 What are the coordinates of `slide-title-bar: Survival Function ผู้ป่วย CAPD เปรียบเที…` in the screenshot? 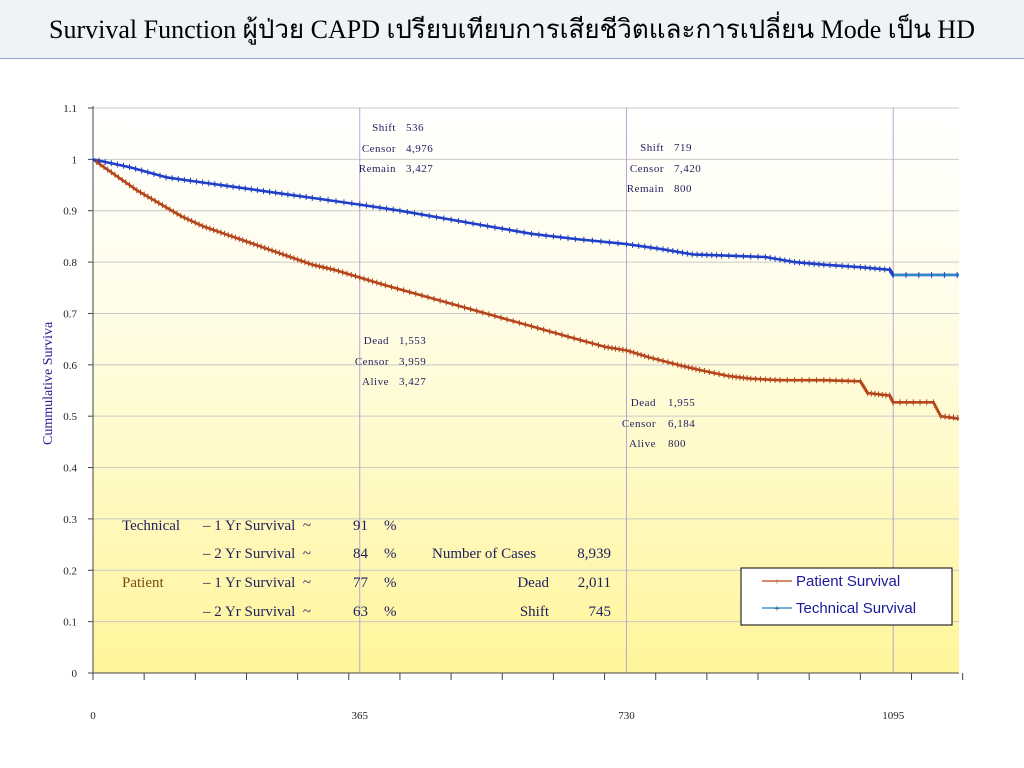 It's located at (512, 29).